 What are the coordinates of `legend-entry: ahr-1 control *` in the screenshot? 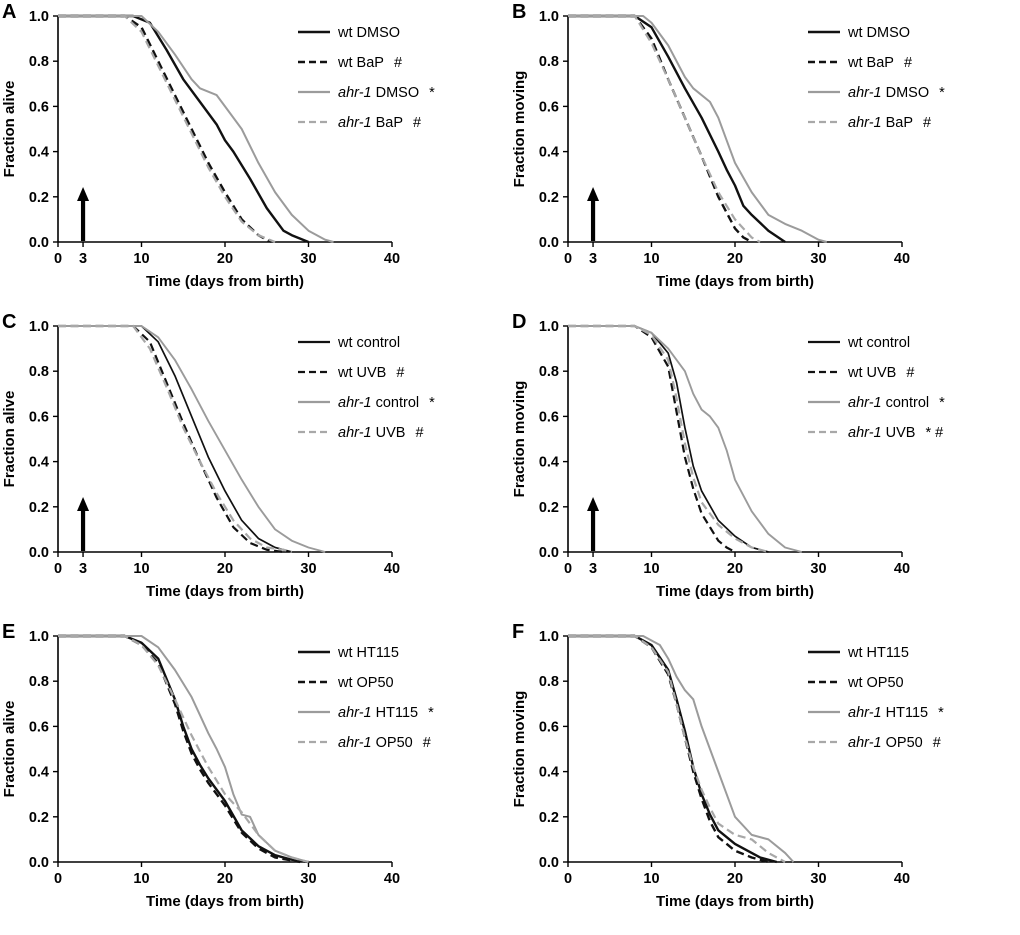 It's located at (386, 403).